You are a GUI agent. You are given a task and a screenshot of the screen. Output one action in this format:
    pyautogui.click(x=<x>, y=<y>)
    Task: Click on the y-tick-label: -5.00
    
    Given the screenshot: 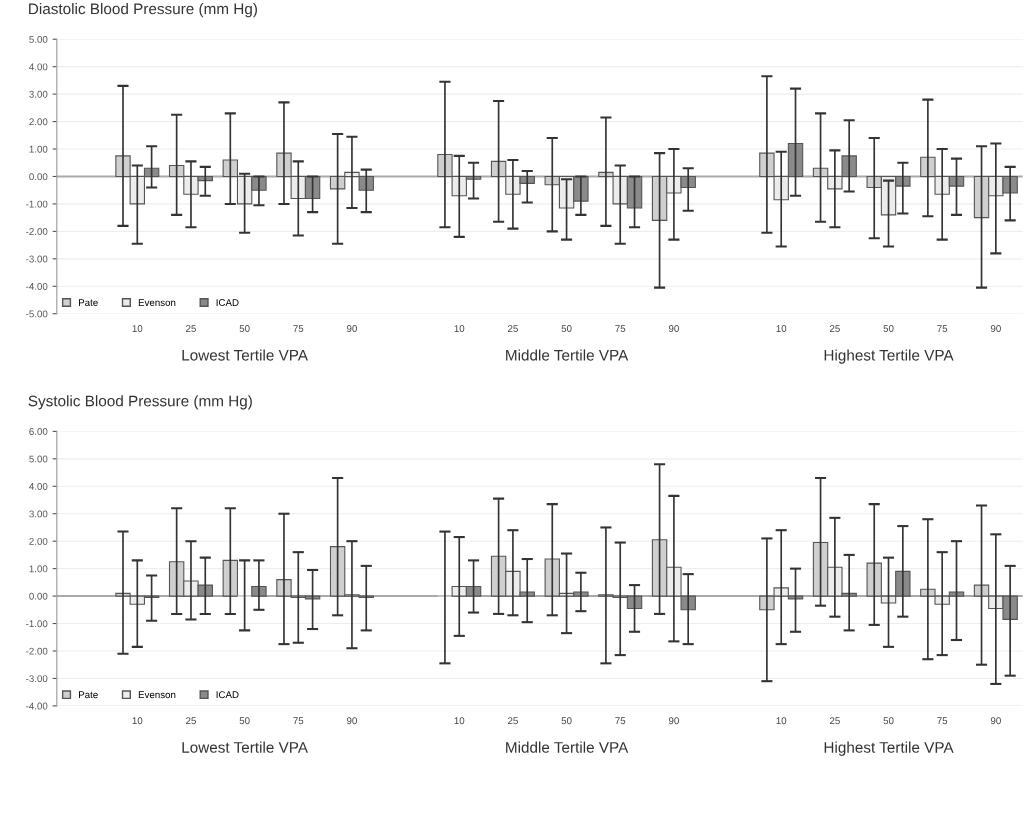 What is the action you would take?
    pyautogui.click(x=37, y=314)
    